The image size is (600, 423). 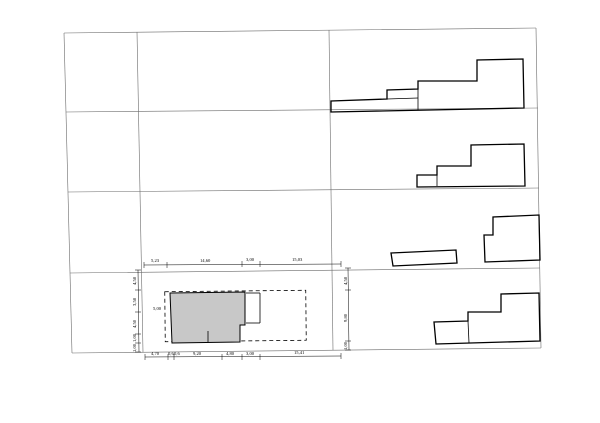 What do you see at coordinates (171, 354) in the screenshot?
I see `dim-bottom-2: 0,6` at bounding box center [171, 354].